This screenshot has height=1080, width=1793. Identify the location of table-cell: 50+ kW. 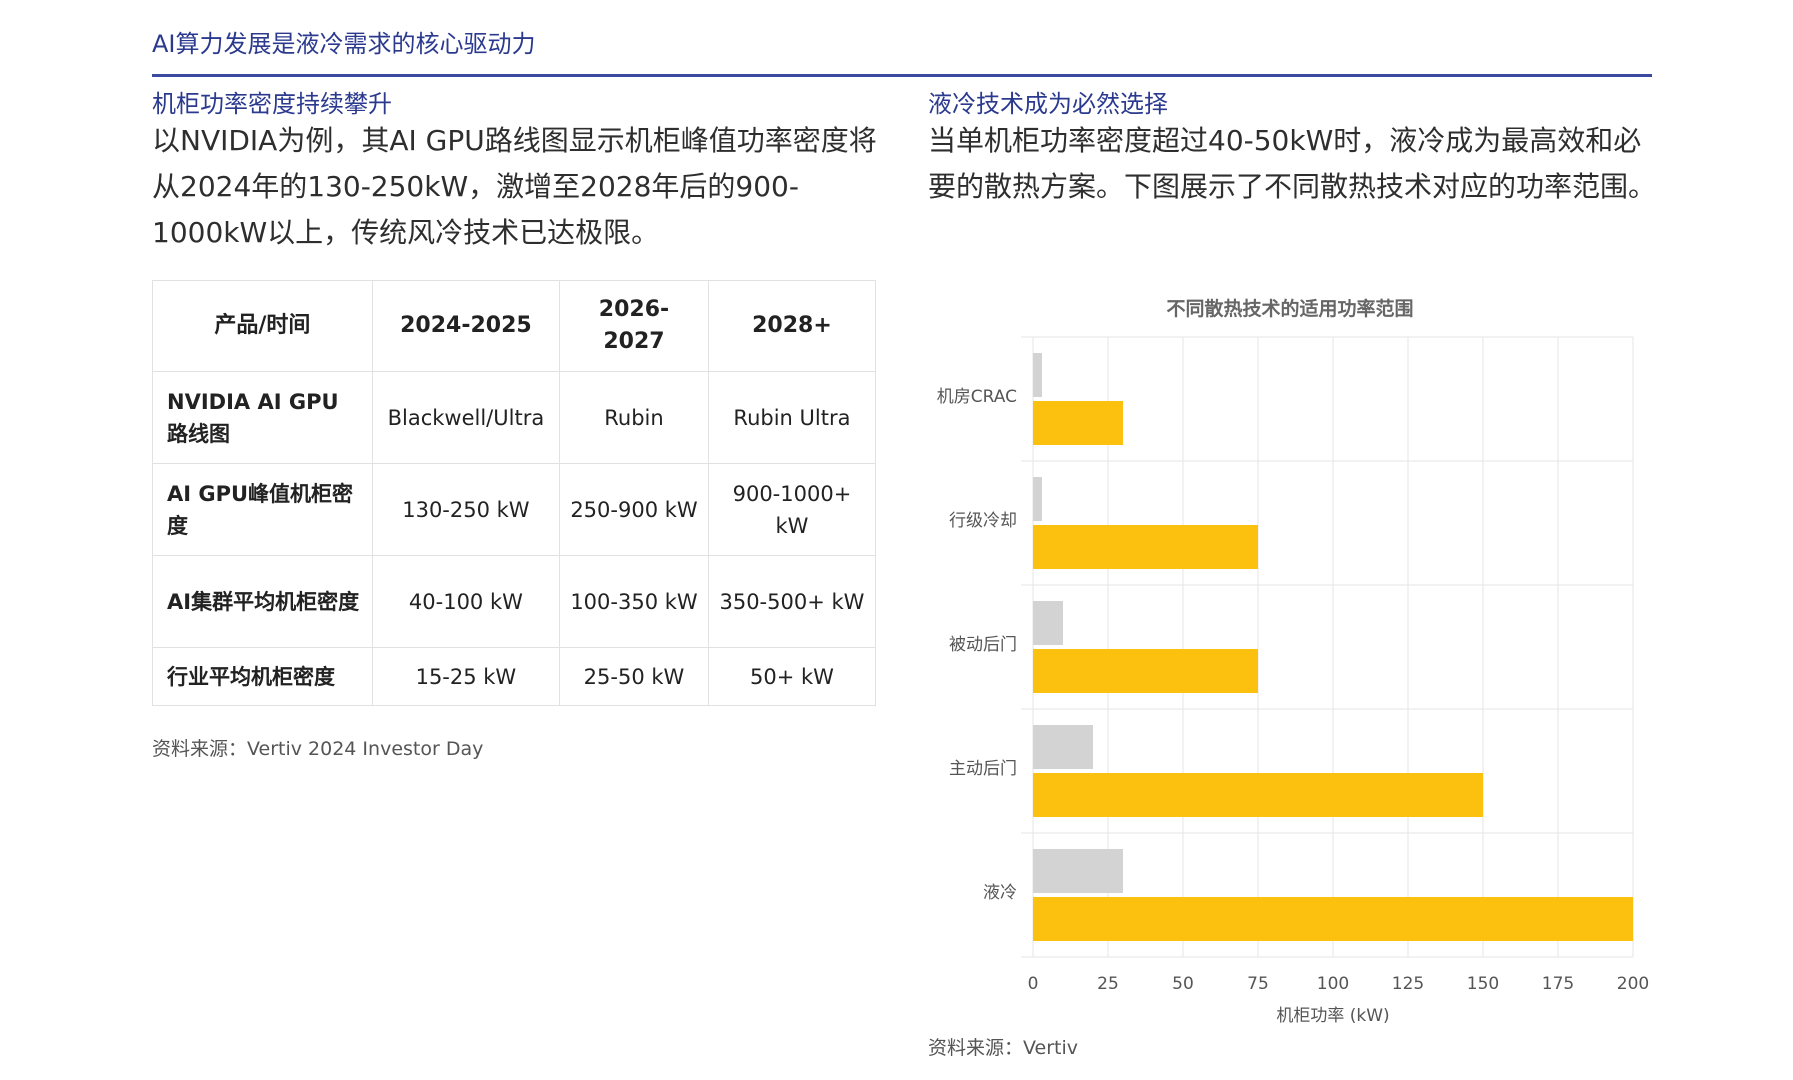
(792, 676).